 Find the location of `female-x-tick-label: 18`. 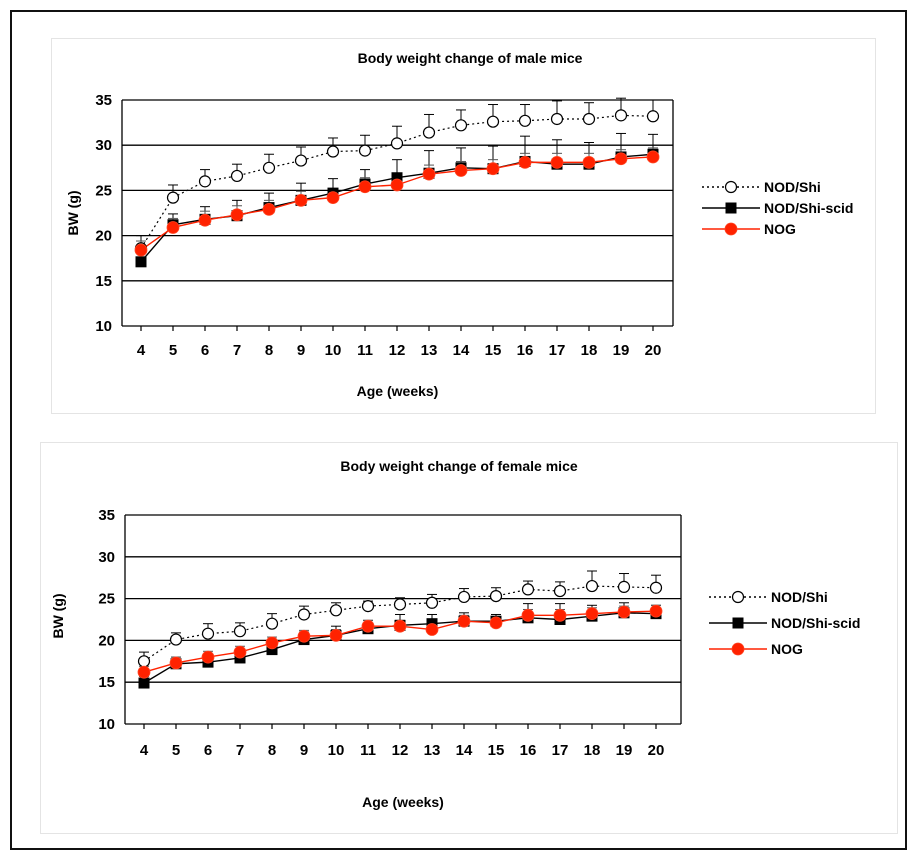

female-x-tick-label: 18 is located at coordinates (592, 750).